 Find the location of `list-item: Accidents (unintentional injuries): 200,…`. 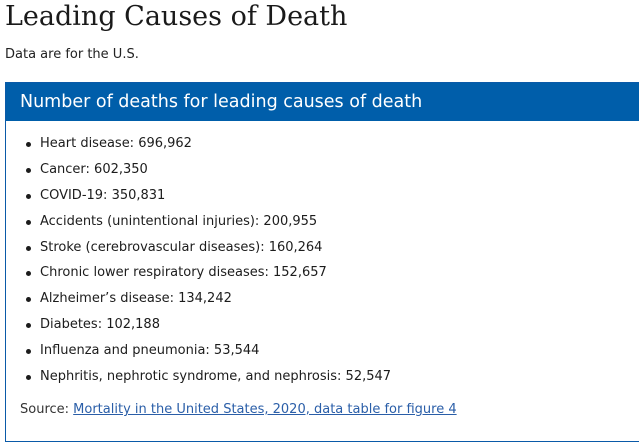

list-item: Accidents (unintentional injuries): 200,… is located at coordinates (198, 224).